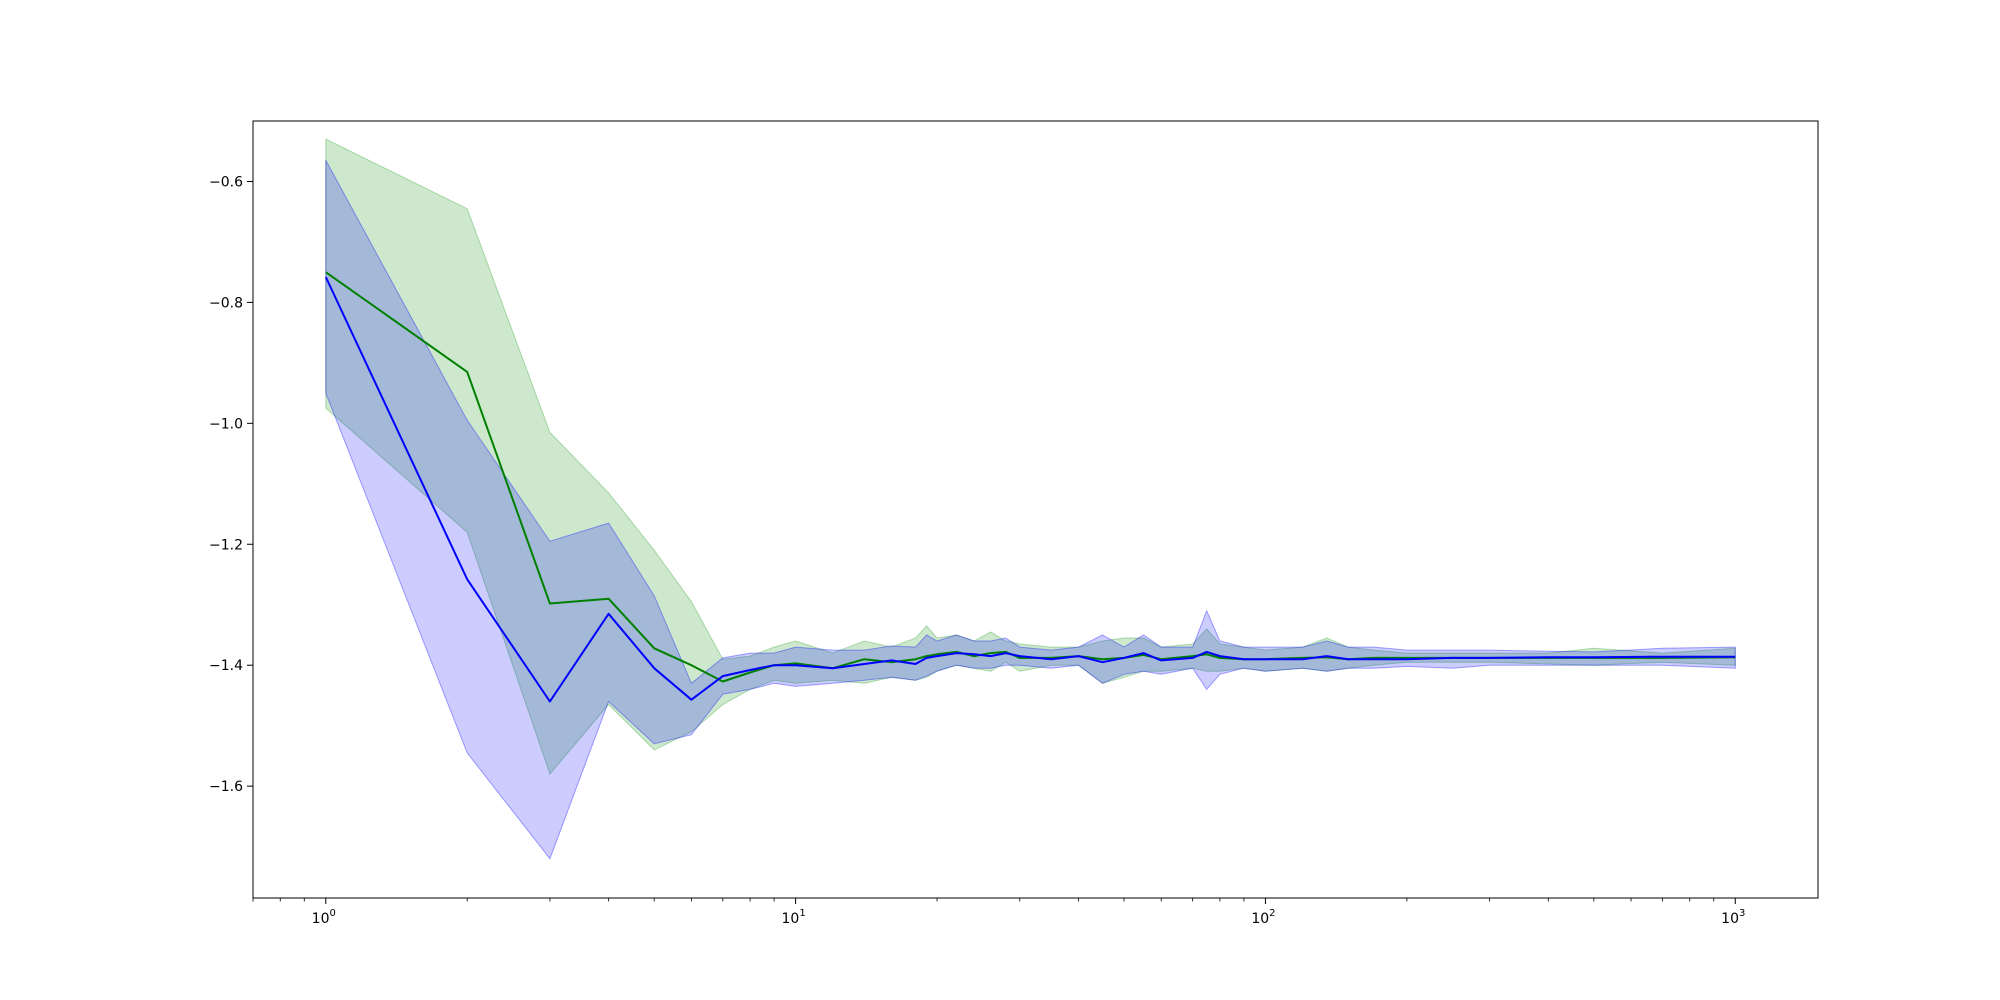 Image resolution: width=2000 pixels, height=1000 pixels. What do you see at coordinates (226, 424) in the screenshot?
I see `y-tick-label: −1.0` at bounding box center [226, 424].